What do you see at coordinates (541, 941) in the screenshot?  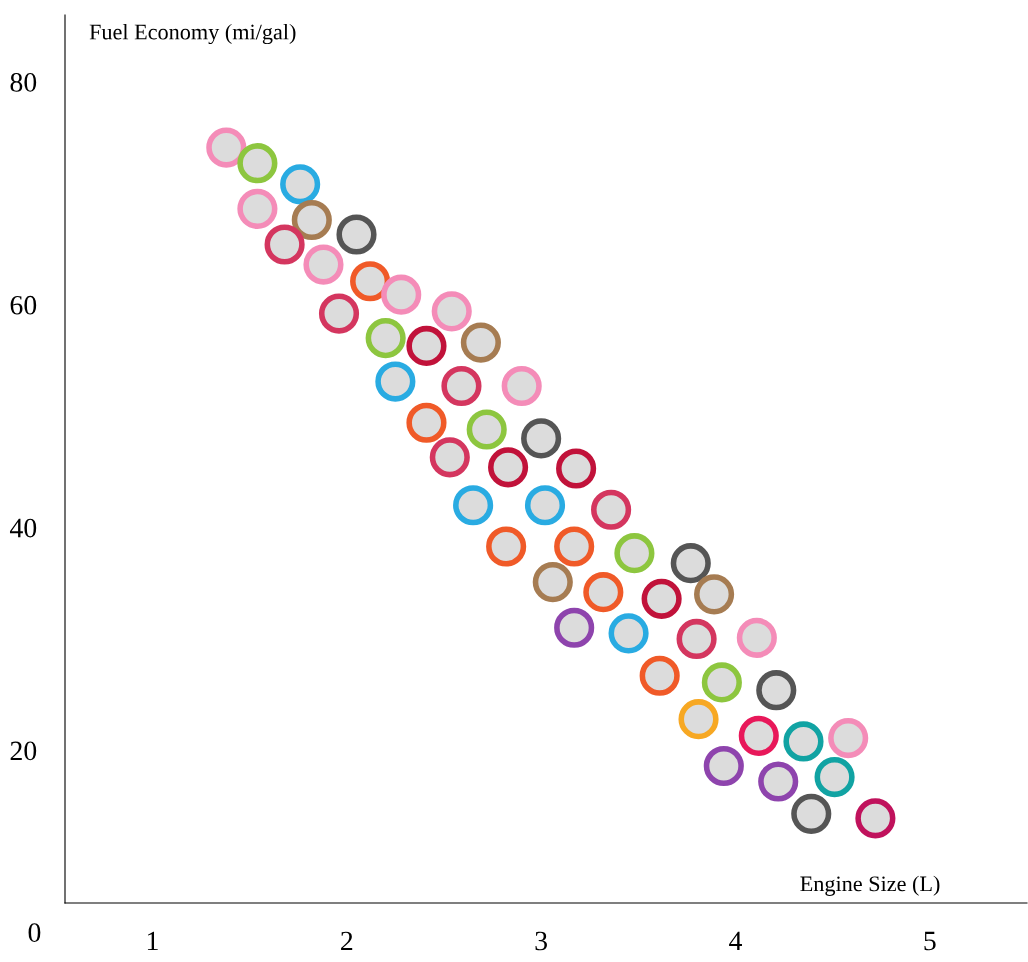 I see `x-tick-label: 3` at bounding box center [541, 941].